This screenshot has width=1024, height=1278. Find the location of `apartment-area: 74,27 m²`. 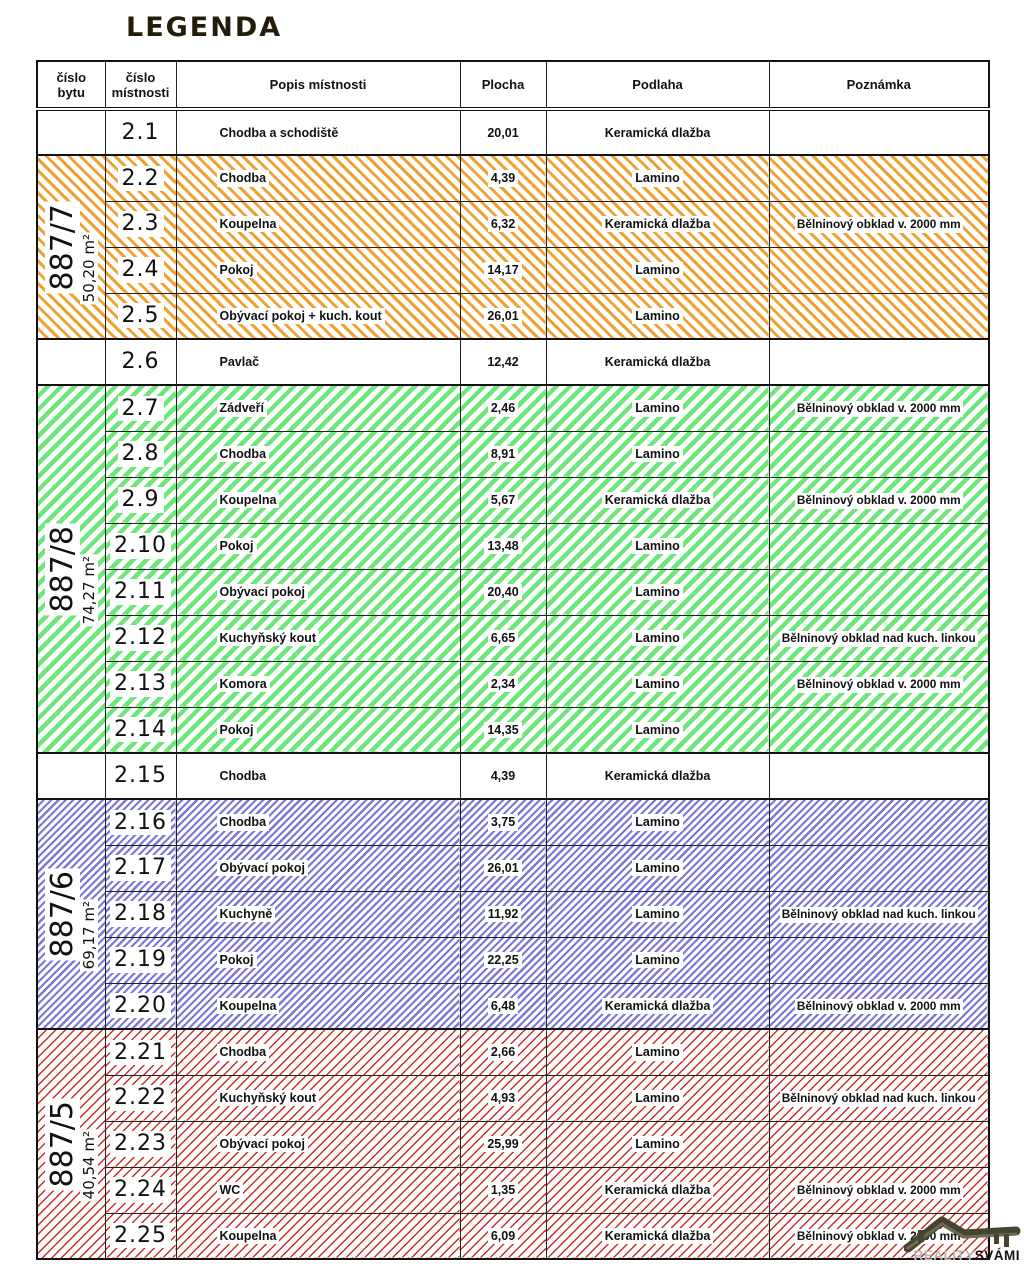

apartment-area: 74,27 m² is located at coordinates (88, 590).